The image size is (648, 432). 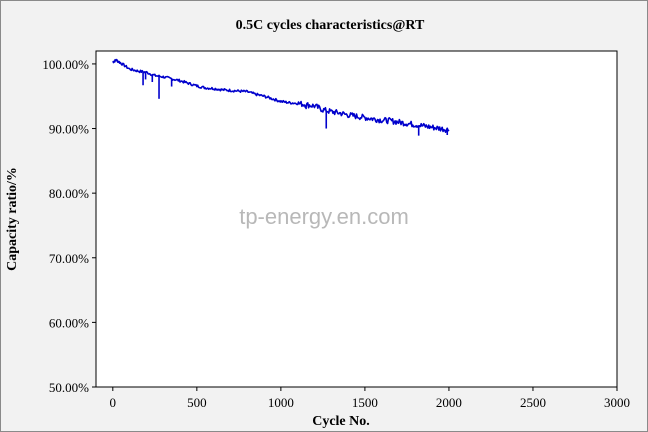 I want to click on y-tick-label: 50.00%, so click(x=69, y=387).